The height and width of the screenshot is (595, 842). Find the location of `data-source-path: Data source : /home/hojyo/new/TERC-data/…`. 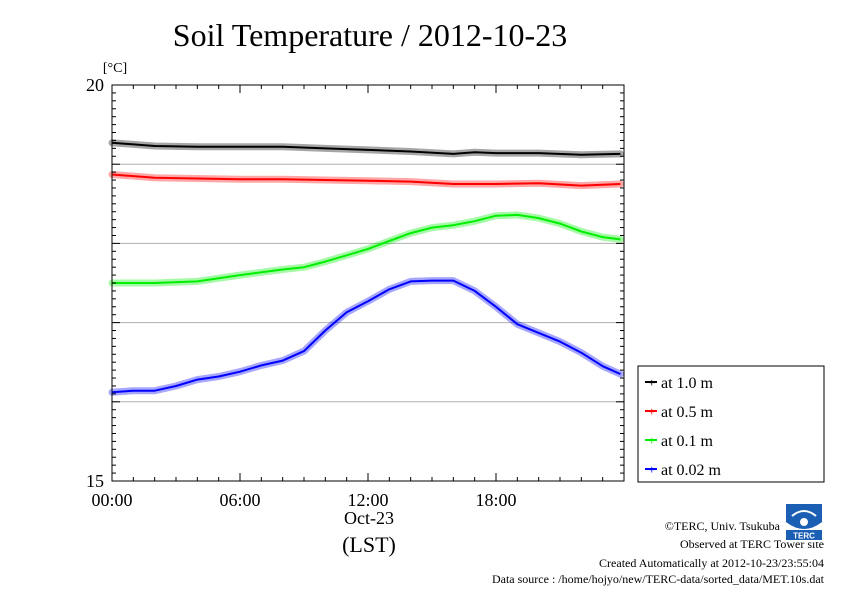

data-source-path: Data source : /home/hojyo/new/TERC-data/… is located at coordinates (657, 579).